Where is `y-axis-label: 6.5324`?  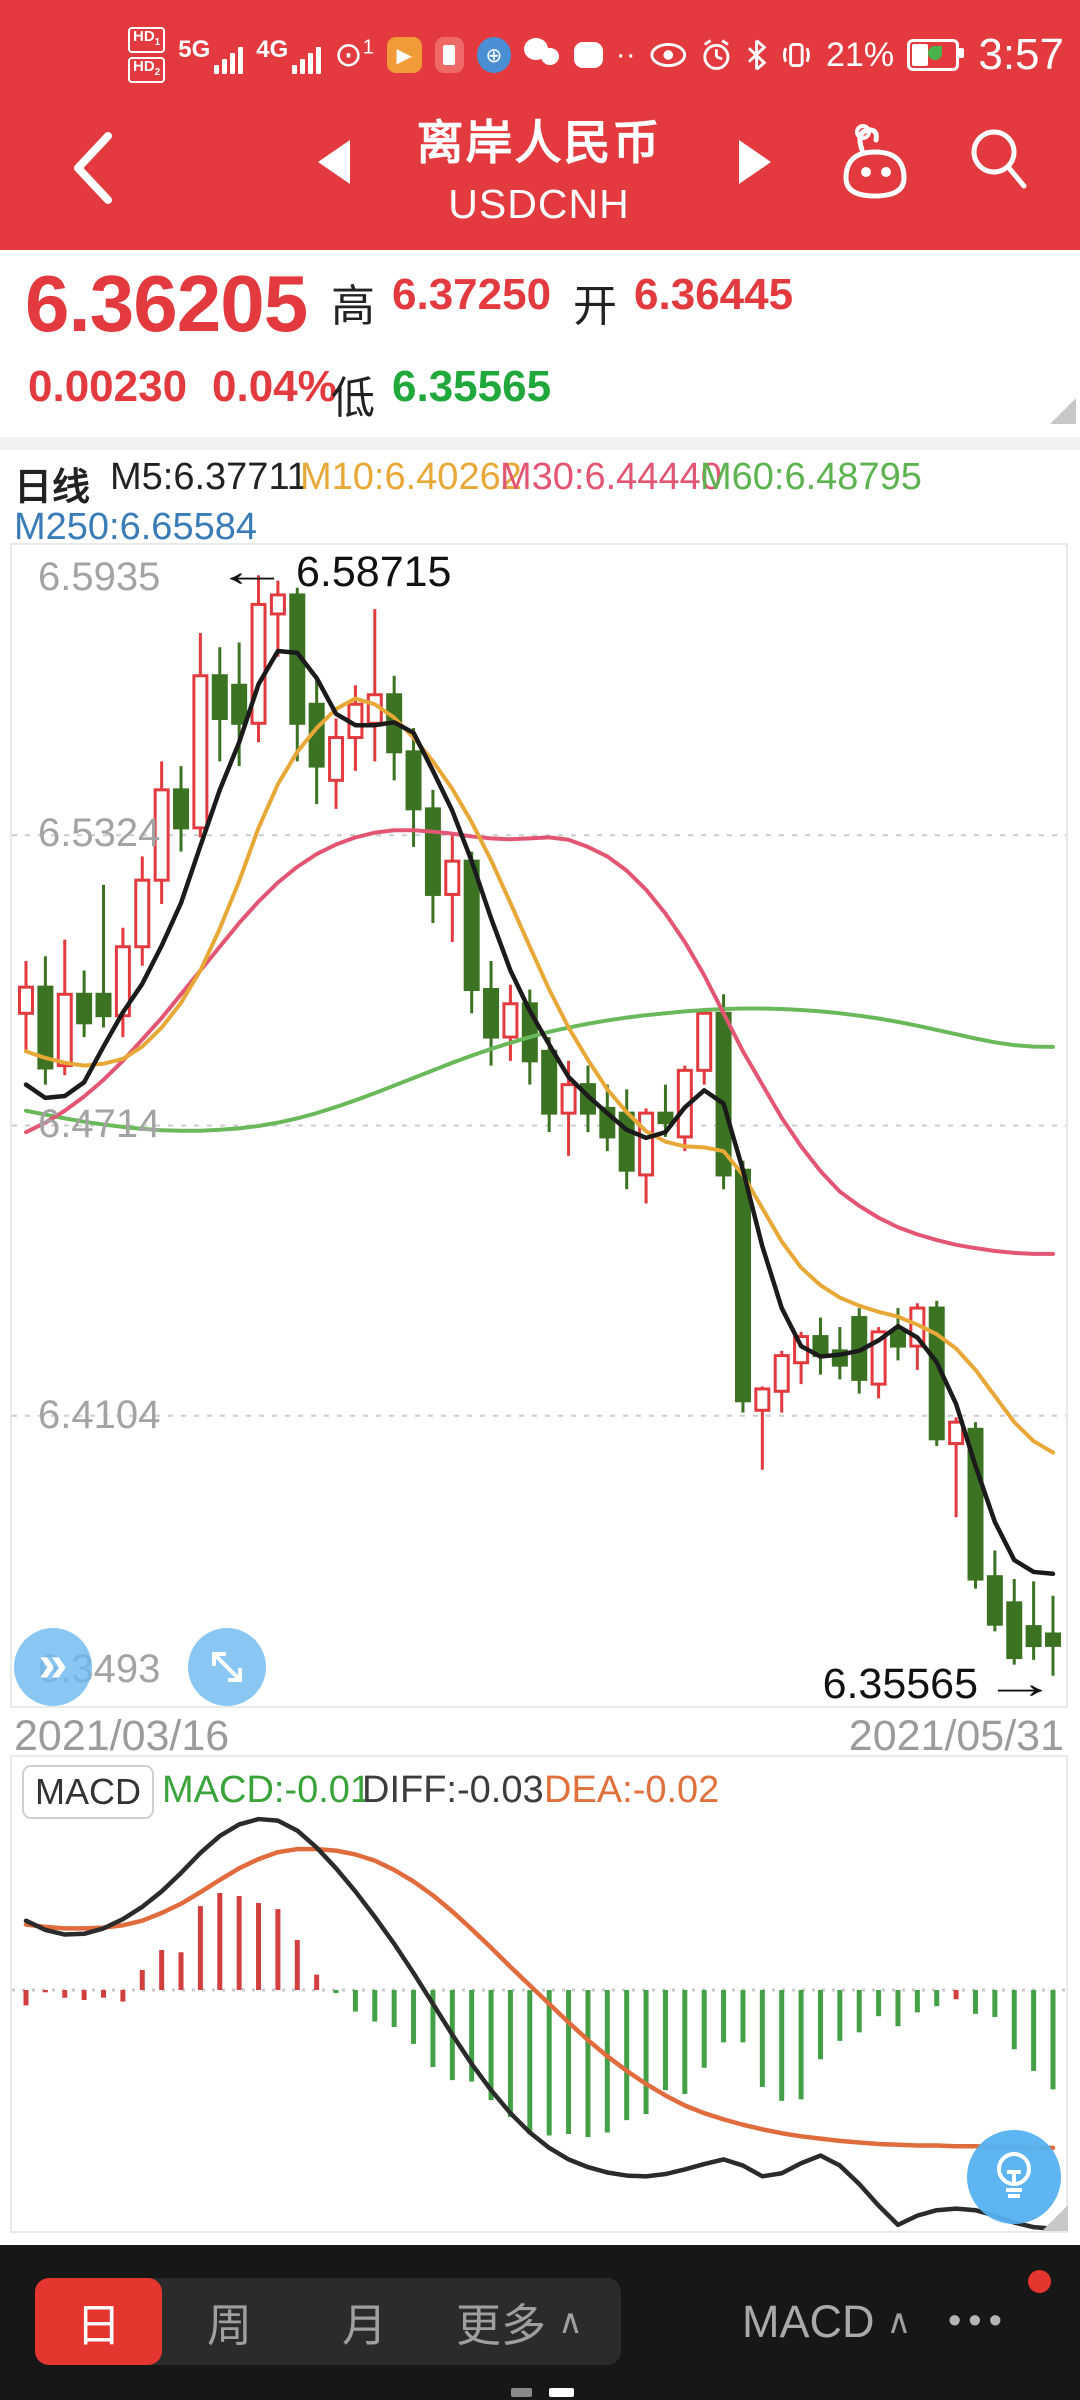 y-axis-label: 6.5324 is located at coordinates (99, 833).